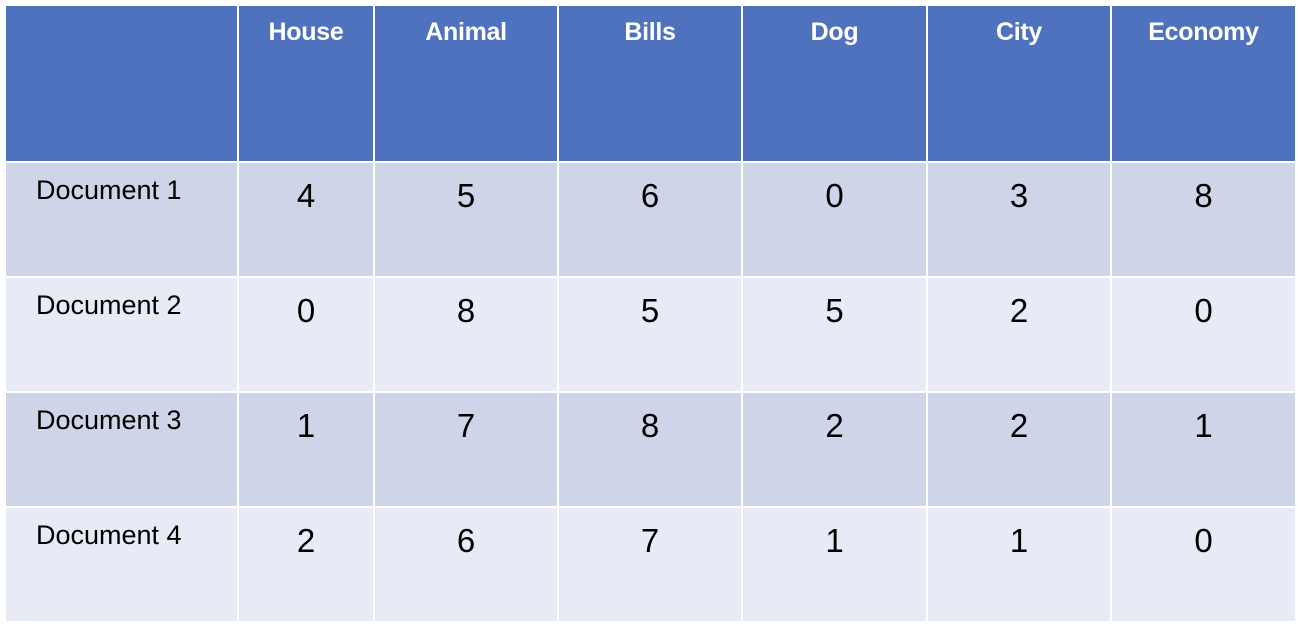 The height and width of the screenshot is (626, 1298). Describe the element at coordinates (121, 219) in the screenshot. I see `row-label: Document 1` at that location.